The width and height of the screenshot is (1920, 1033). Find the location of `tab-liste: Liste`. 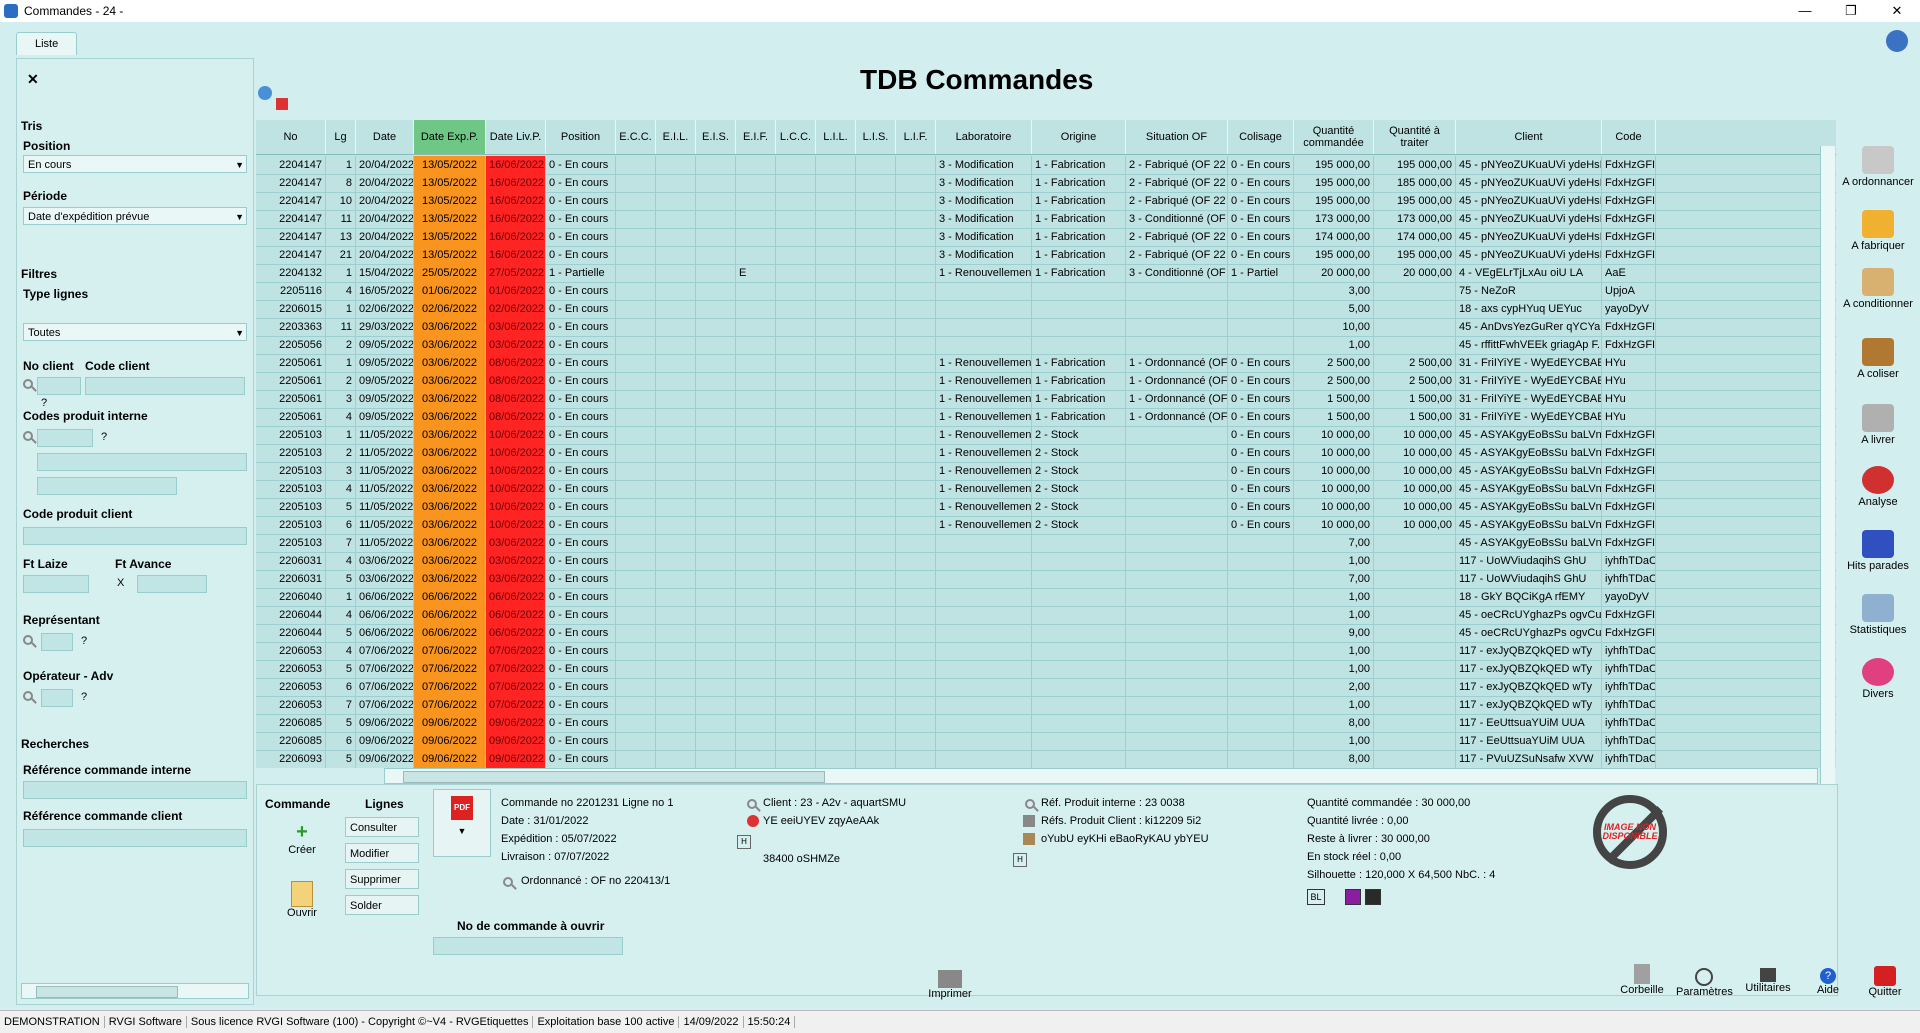

tab-liste: Liste is located at coordinates (47, 43).